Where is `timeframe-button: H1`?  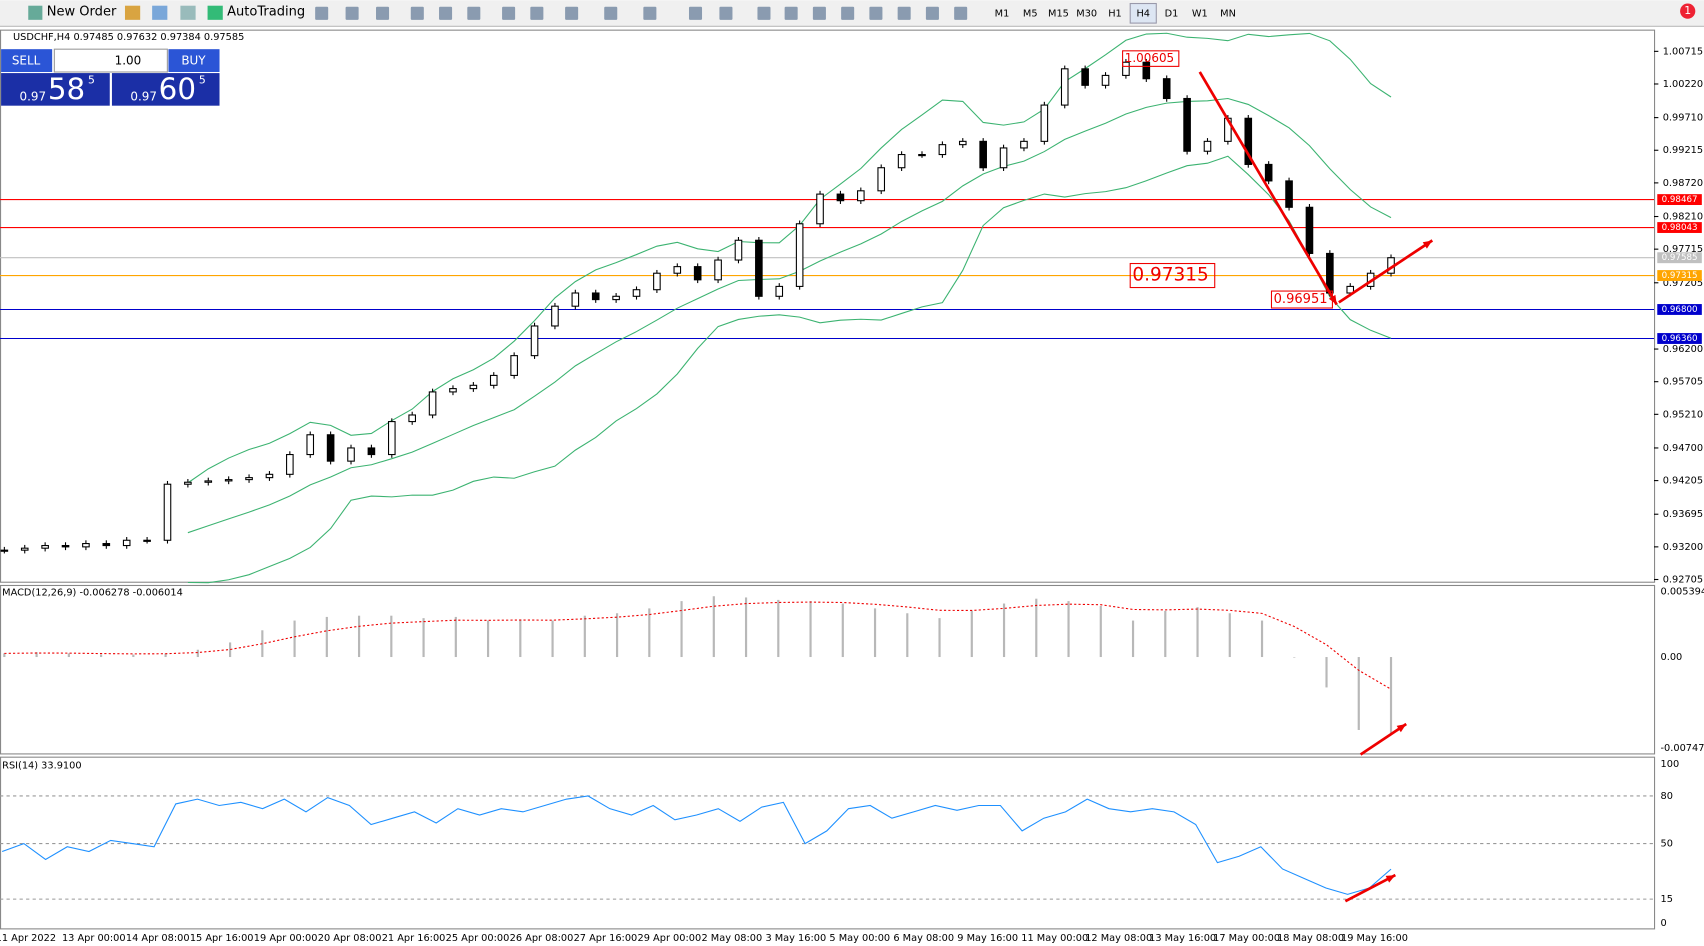 timeframe-button: H1 is located at coordinates (1115, 13).